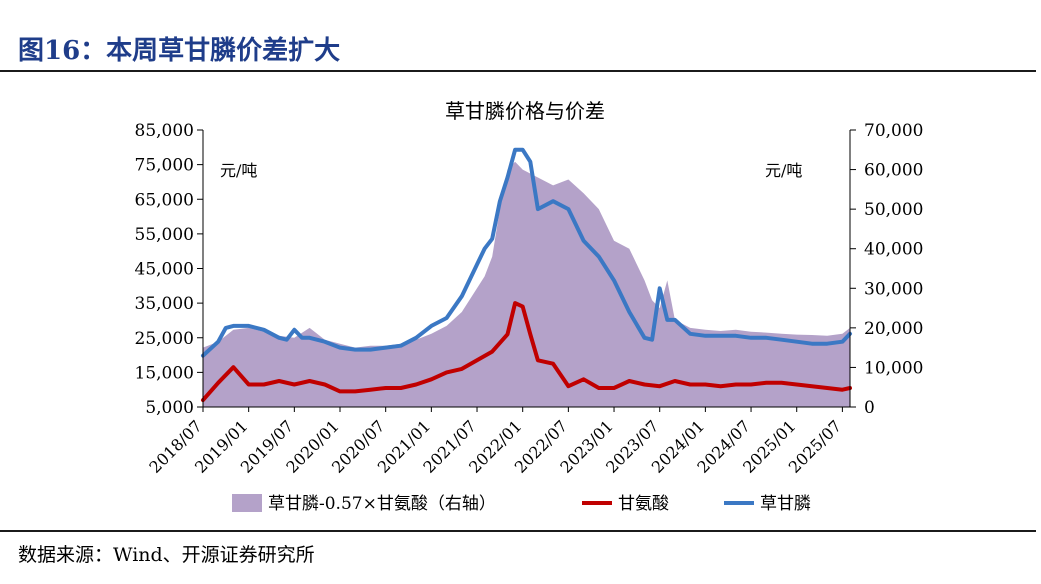  I want to click on legend-label-glyphosate: 草甘膦, so click(785, 504).